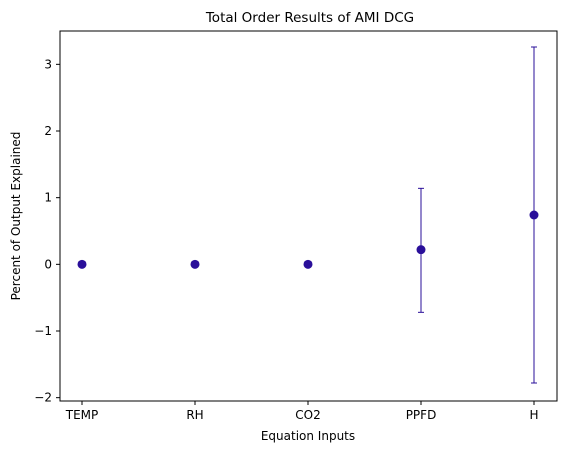  I want to click on data-points, so click(308, 239).